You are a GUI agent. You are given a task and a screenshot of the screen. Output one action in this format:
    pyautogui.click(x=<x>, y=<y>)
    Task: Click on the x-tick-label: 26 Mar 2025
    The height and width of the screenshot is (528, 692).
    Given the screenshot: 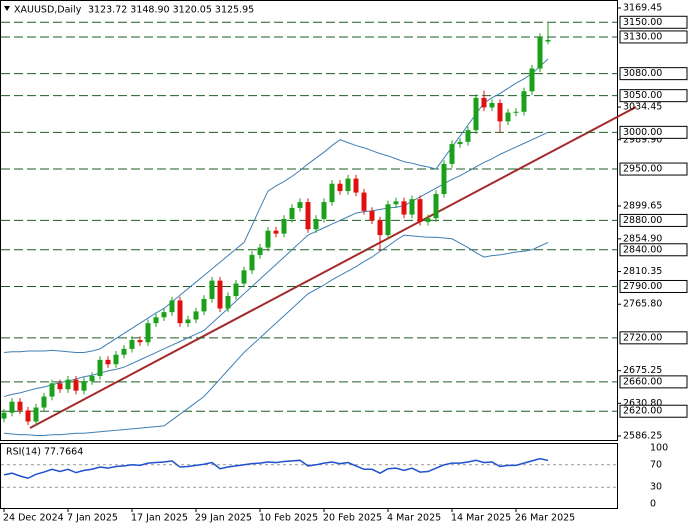 What is the action you would take?
    pyautogui.click(x=545, y=518)
    